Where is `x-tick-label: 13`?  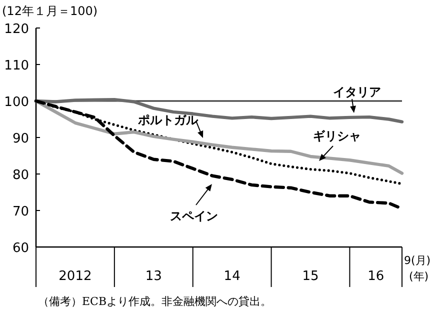 x-tick-label: 13 is located at coordinates (153, 276).